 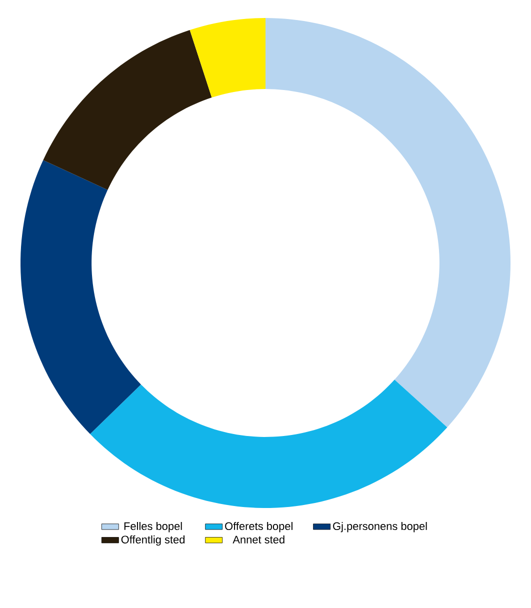 What do you see at coordinates (258, 527) in the screenshot?
I see `legend-label: Offerets bopel` at bounding box center [258, 527].